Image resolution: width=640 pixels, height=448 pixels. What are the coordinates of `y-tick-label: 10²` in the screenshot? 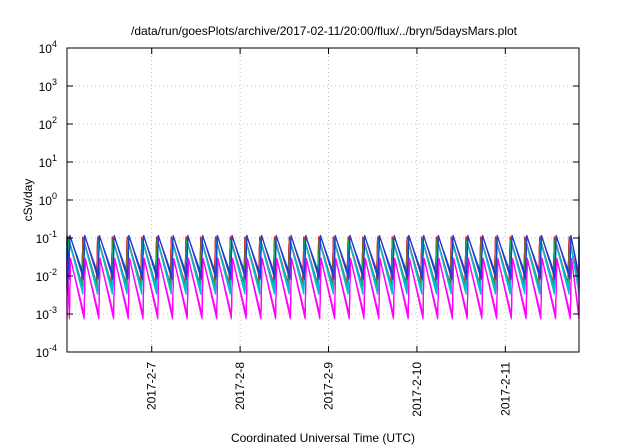 It's located at (48, 123).